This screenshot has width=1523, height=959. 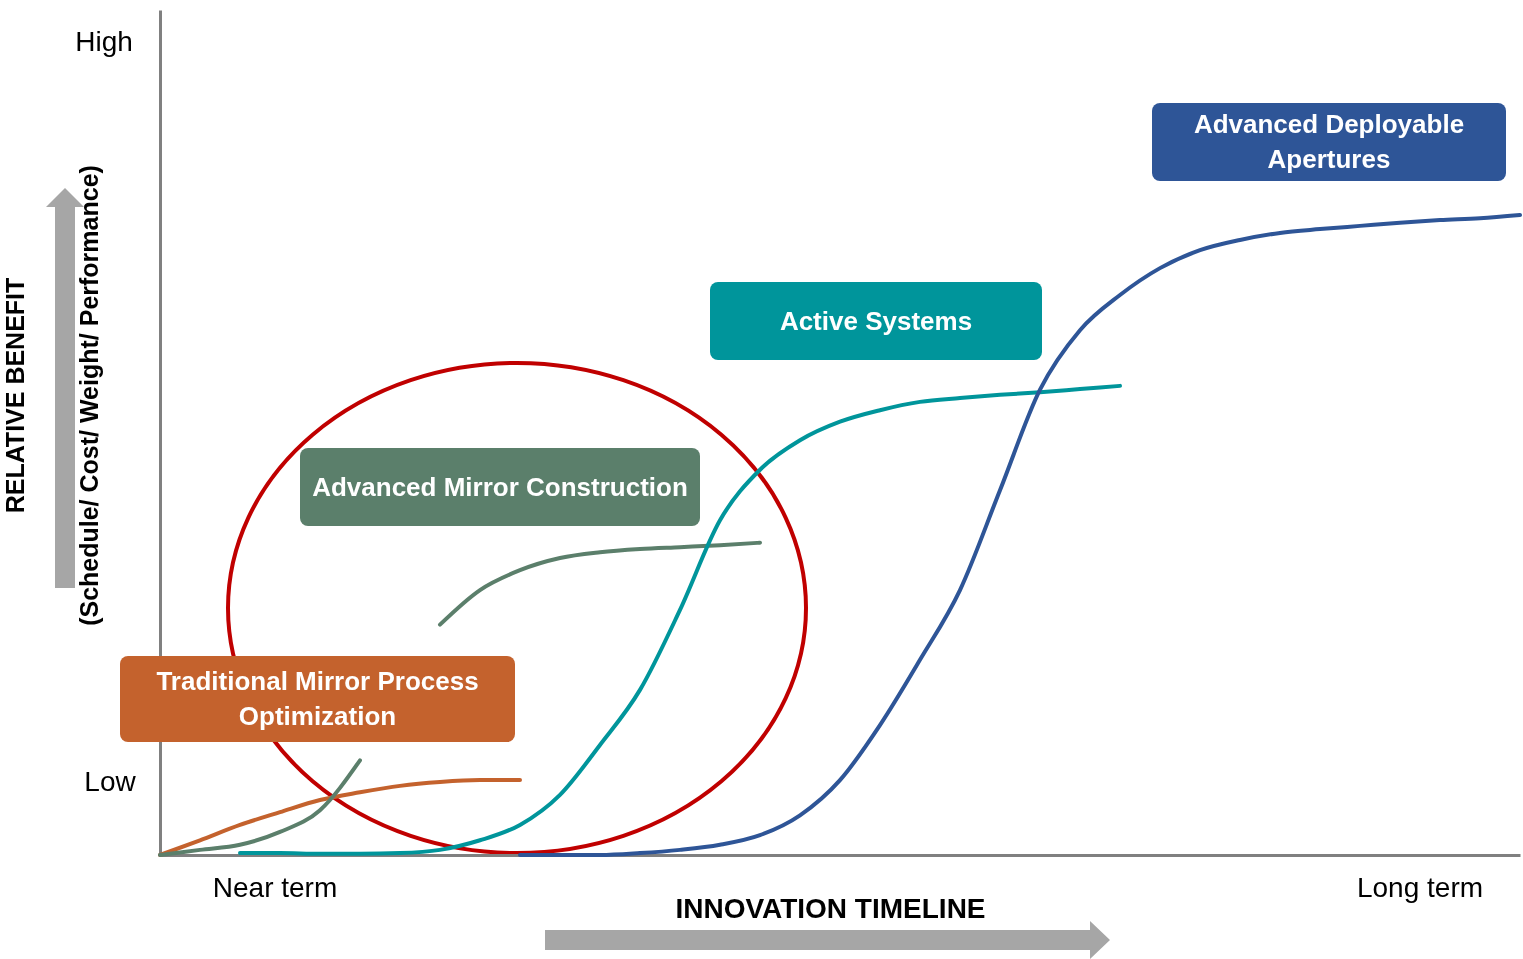 What do you see at coordinates (500, 487) in the screenshot?
I see `label-box: Advanced Mirror Construction` at bounding box center [500, 487].